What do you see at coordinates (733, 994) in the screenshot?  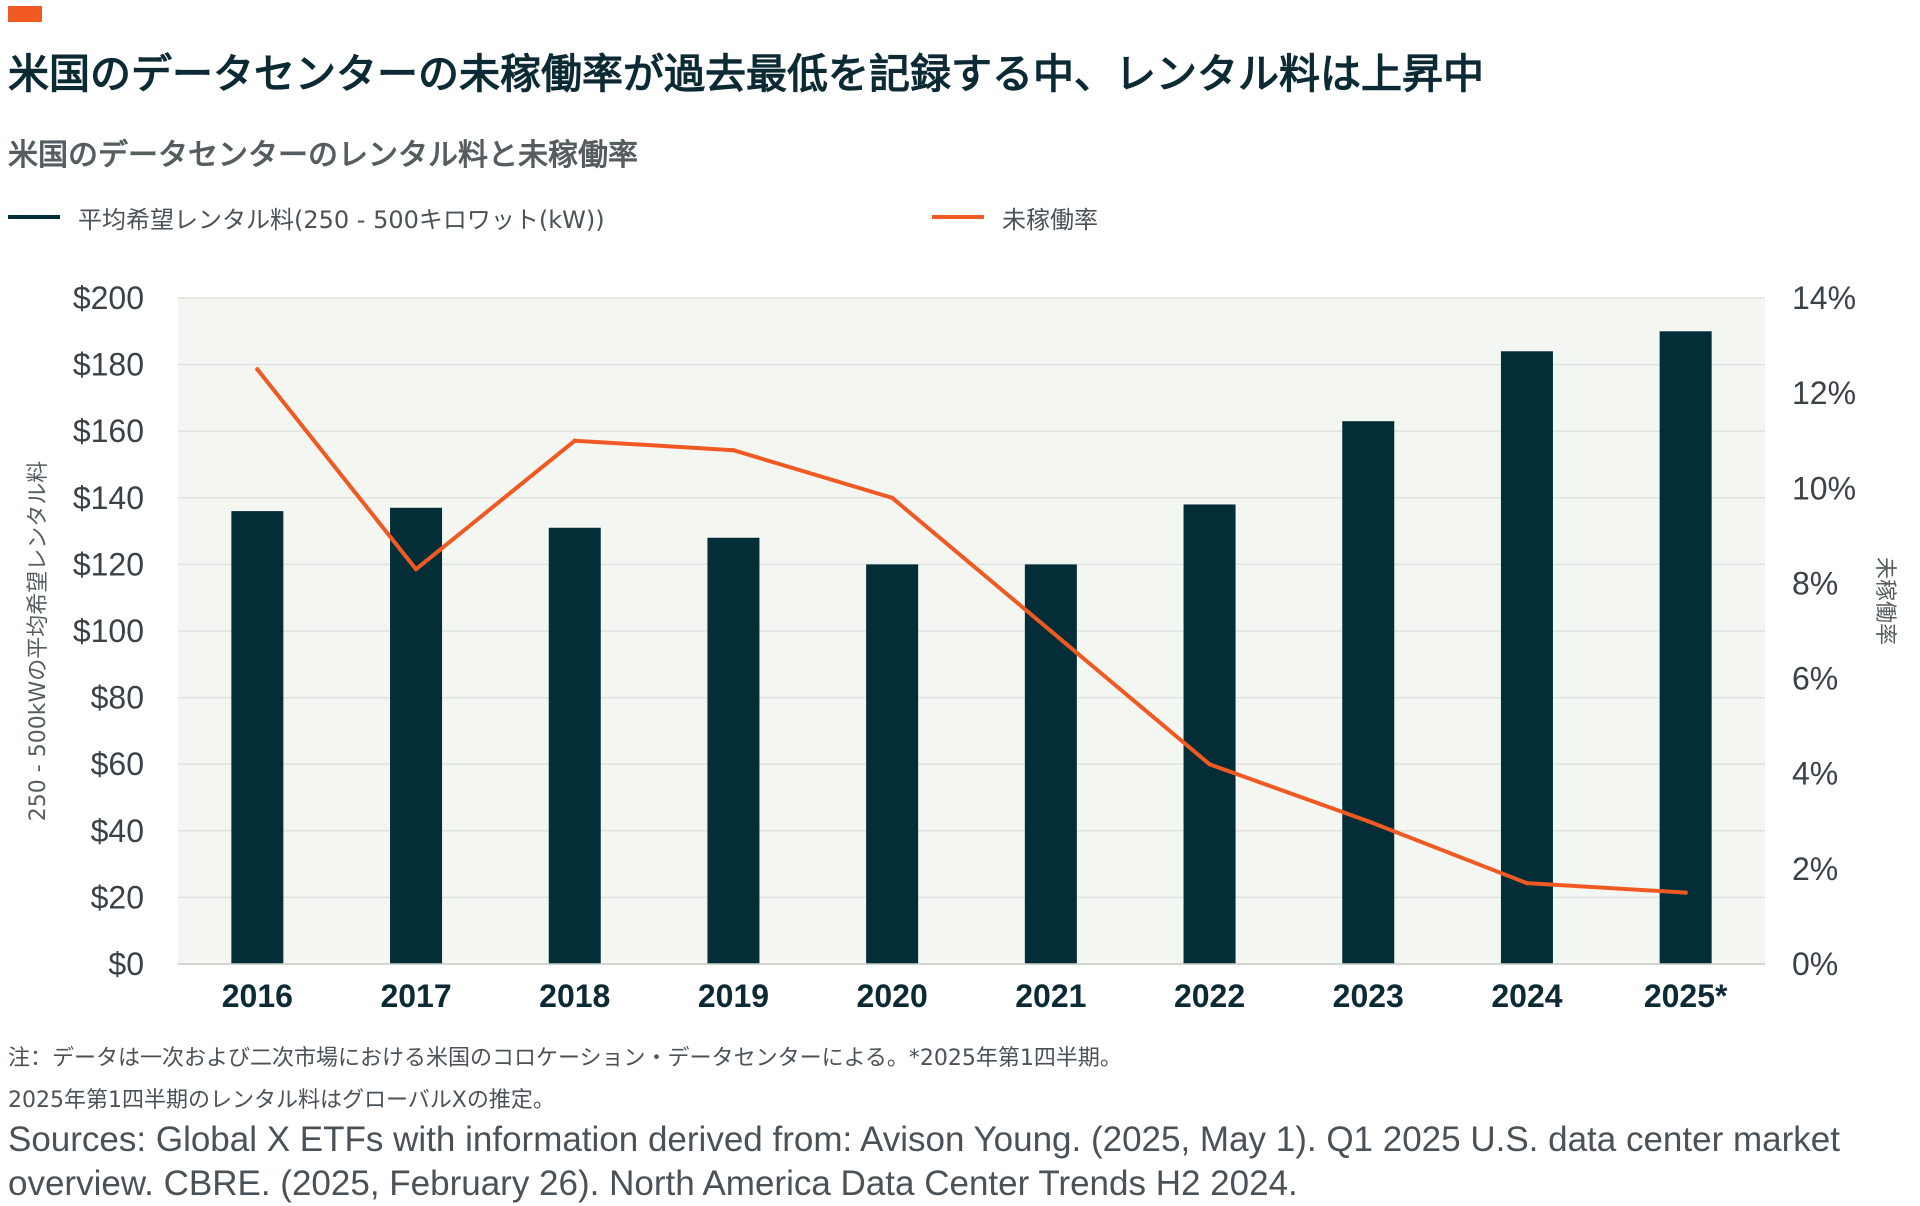 I see `x-tick-label: 2019` at bounding box center [733, 994].